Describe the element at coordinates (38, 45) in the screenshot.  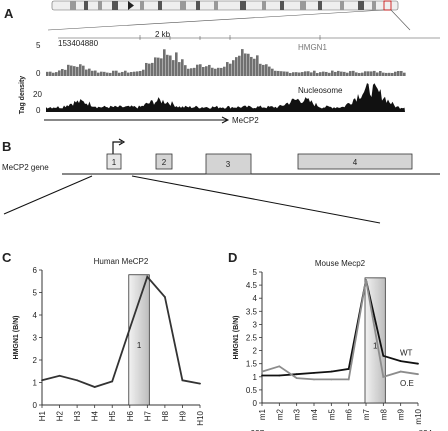
I see `hmgn1-tick-top: 5` at that location.